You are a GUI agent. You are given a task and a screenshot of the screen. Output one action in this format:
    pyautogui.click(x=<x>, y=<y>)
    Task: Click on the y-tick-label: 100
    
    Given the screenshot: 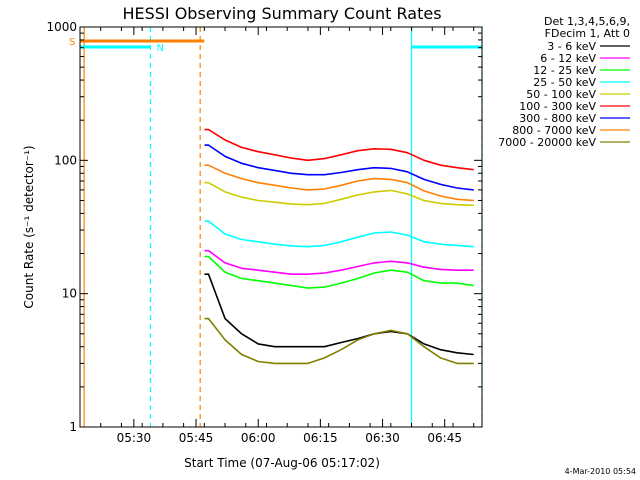 What is the action you would take?
    pyautogui.click(x=65, y=160)
    